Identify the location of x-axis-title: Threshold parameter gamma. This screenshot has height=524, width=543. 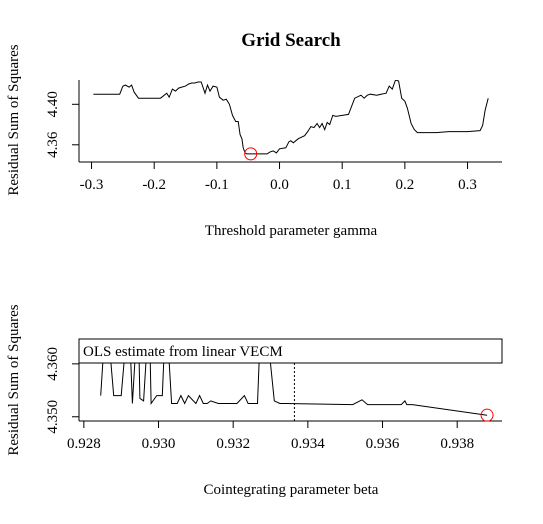
(291, 231).